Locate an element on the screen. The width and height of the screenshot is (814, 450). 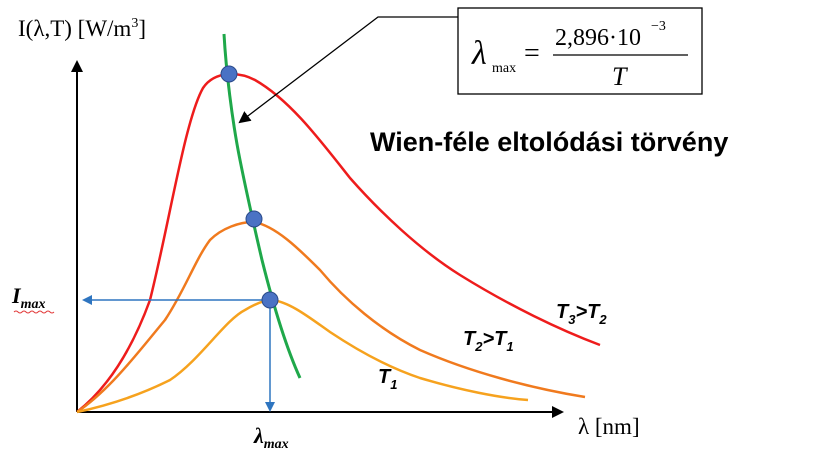
imax-label: Imax is located at coordinates (28, 297).